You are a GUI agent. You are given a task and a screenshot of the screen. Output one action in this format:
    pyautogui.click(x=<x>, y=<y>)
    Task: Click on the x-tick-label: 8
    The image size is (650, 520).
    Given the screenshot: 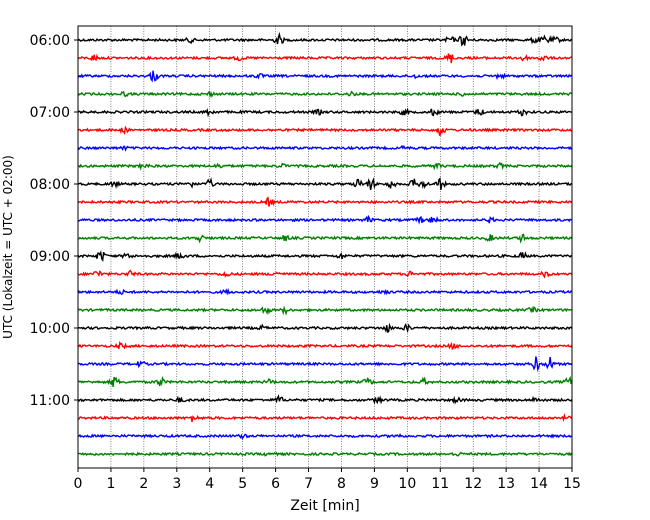 What is the action you would take?
    pyautogui.click(x=341, y=484)
    